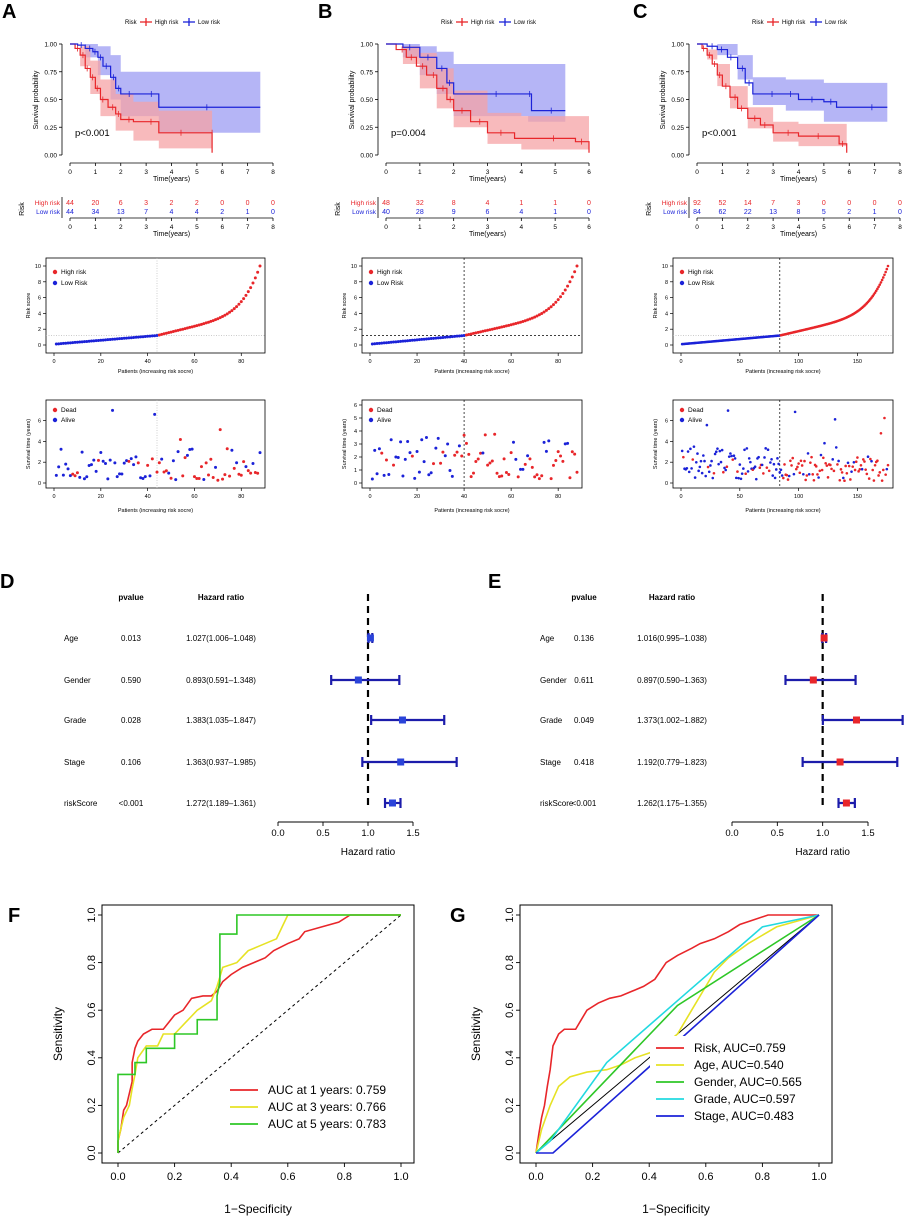 The height and width of the screenshot is (1225, 913). I want to click on risk-low-count: 84, so click(697, 212).